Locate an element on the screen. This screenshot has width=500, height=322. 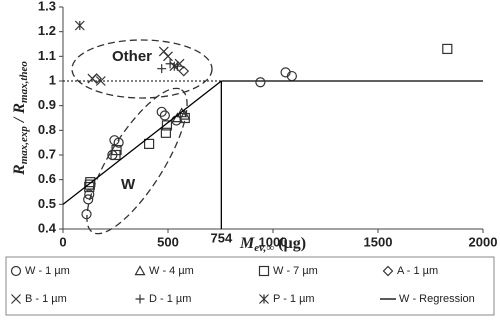
legend-label: W - 1 µm is located at coordinates (47, 271).